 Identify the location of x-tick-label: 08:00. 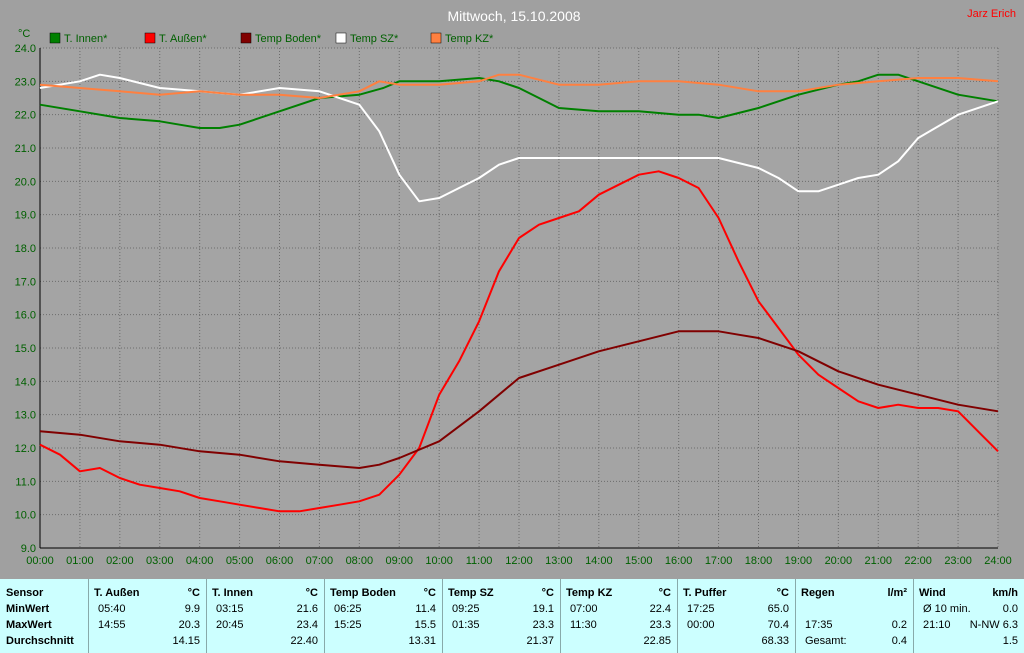
(360, 561).